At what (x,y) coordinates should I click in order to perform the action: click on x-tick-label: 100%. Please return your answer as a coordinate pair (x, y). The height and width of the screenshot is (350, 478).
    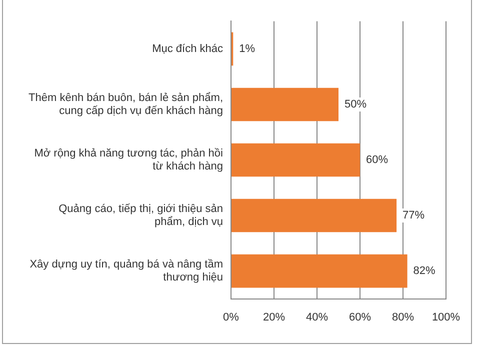
    Looking at the image, I should click on (446, 317).